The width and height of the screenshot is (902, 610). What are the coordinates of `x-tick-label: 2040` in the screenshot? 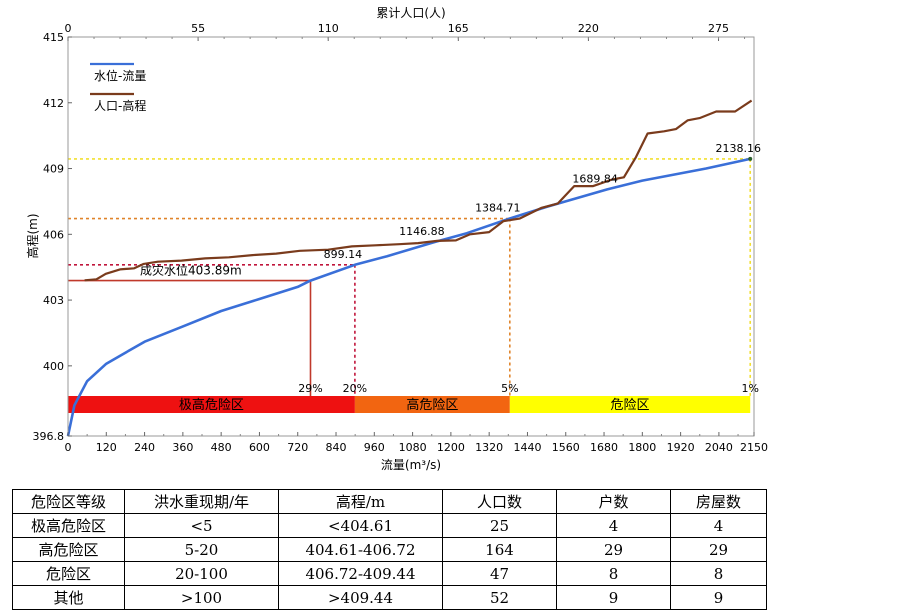 It's located at (719, 447).